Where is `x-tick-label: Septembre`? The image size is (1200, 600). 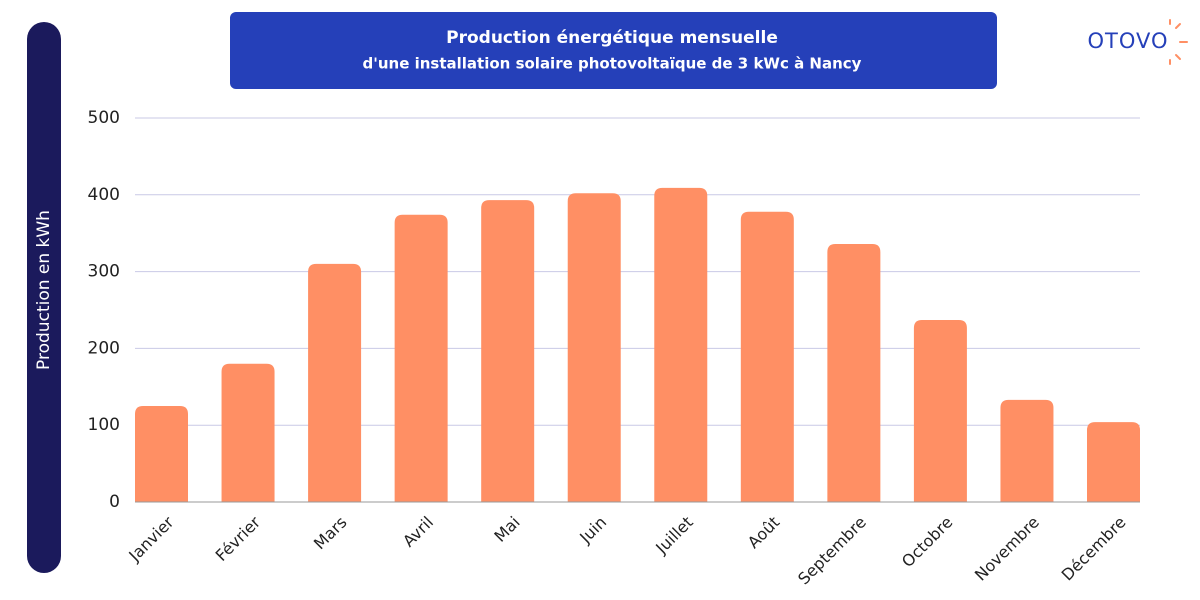
x-tick-label: Septembre is located at coordinates (832, 551).